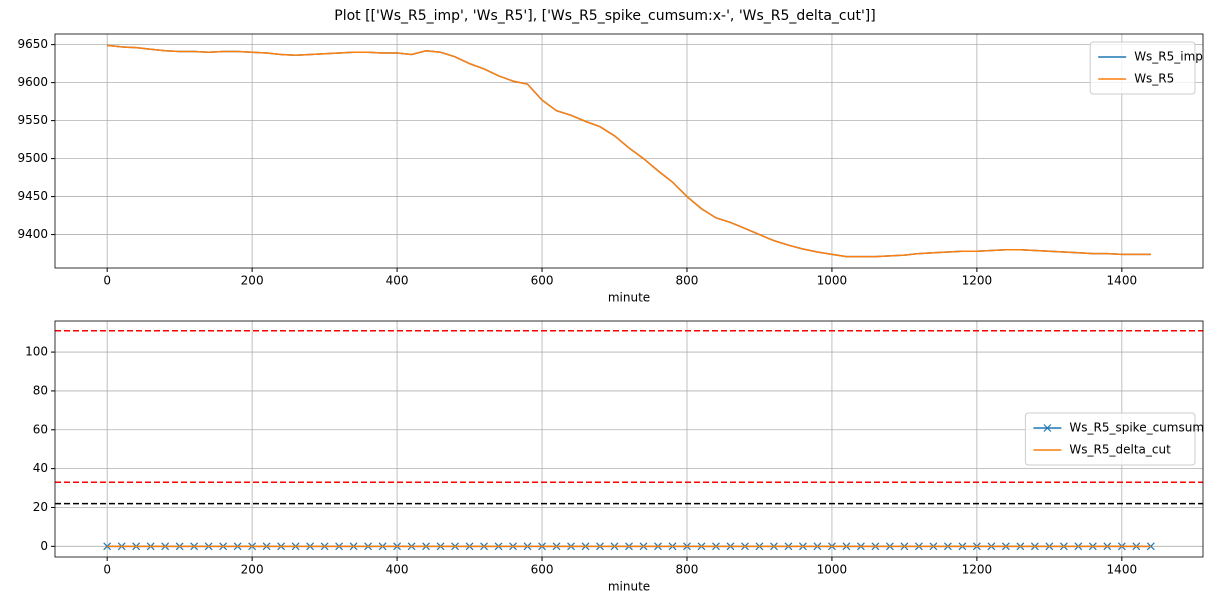 This screenshot has width=1211, height=611. I want to click on y-tick-label: 0, so click(44, 546).